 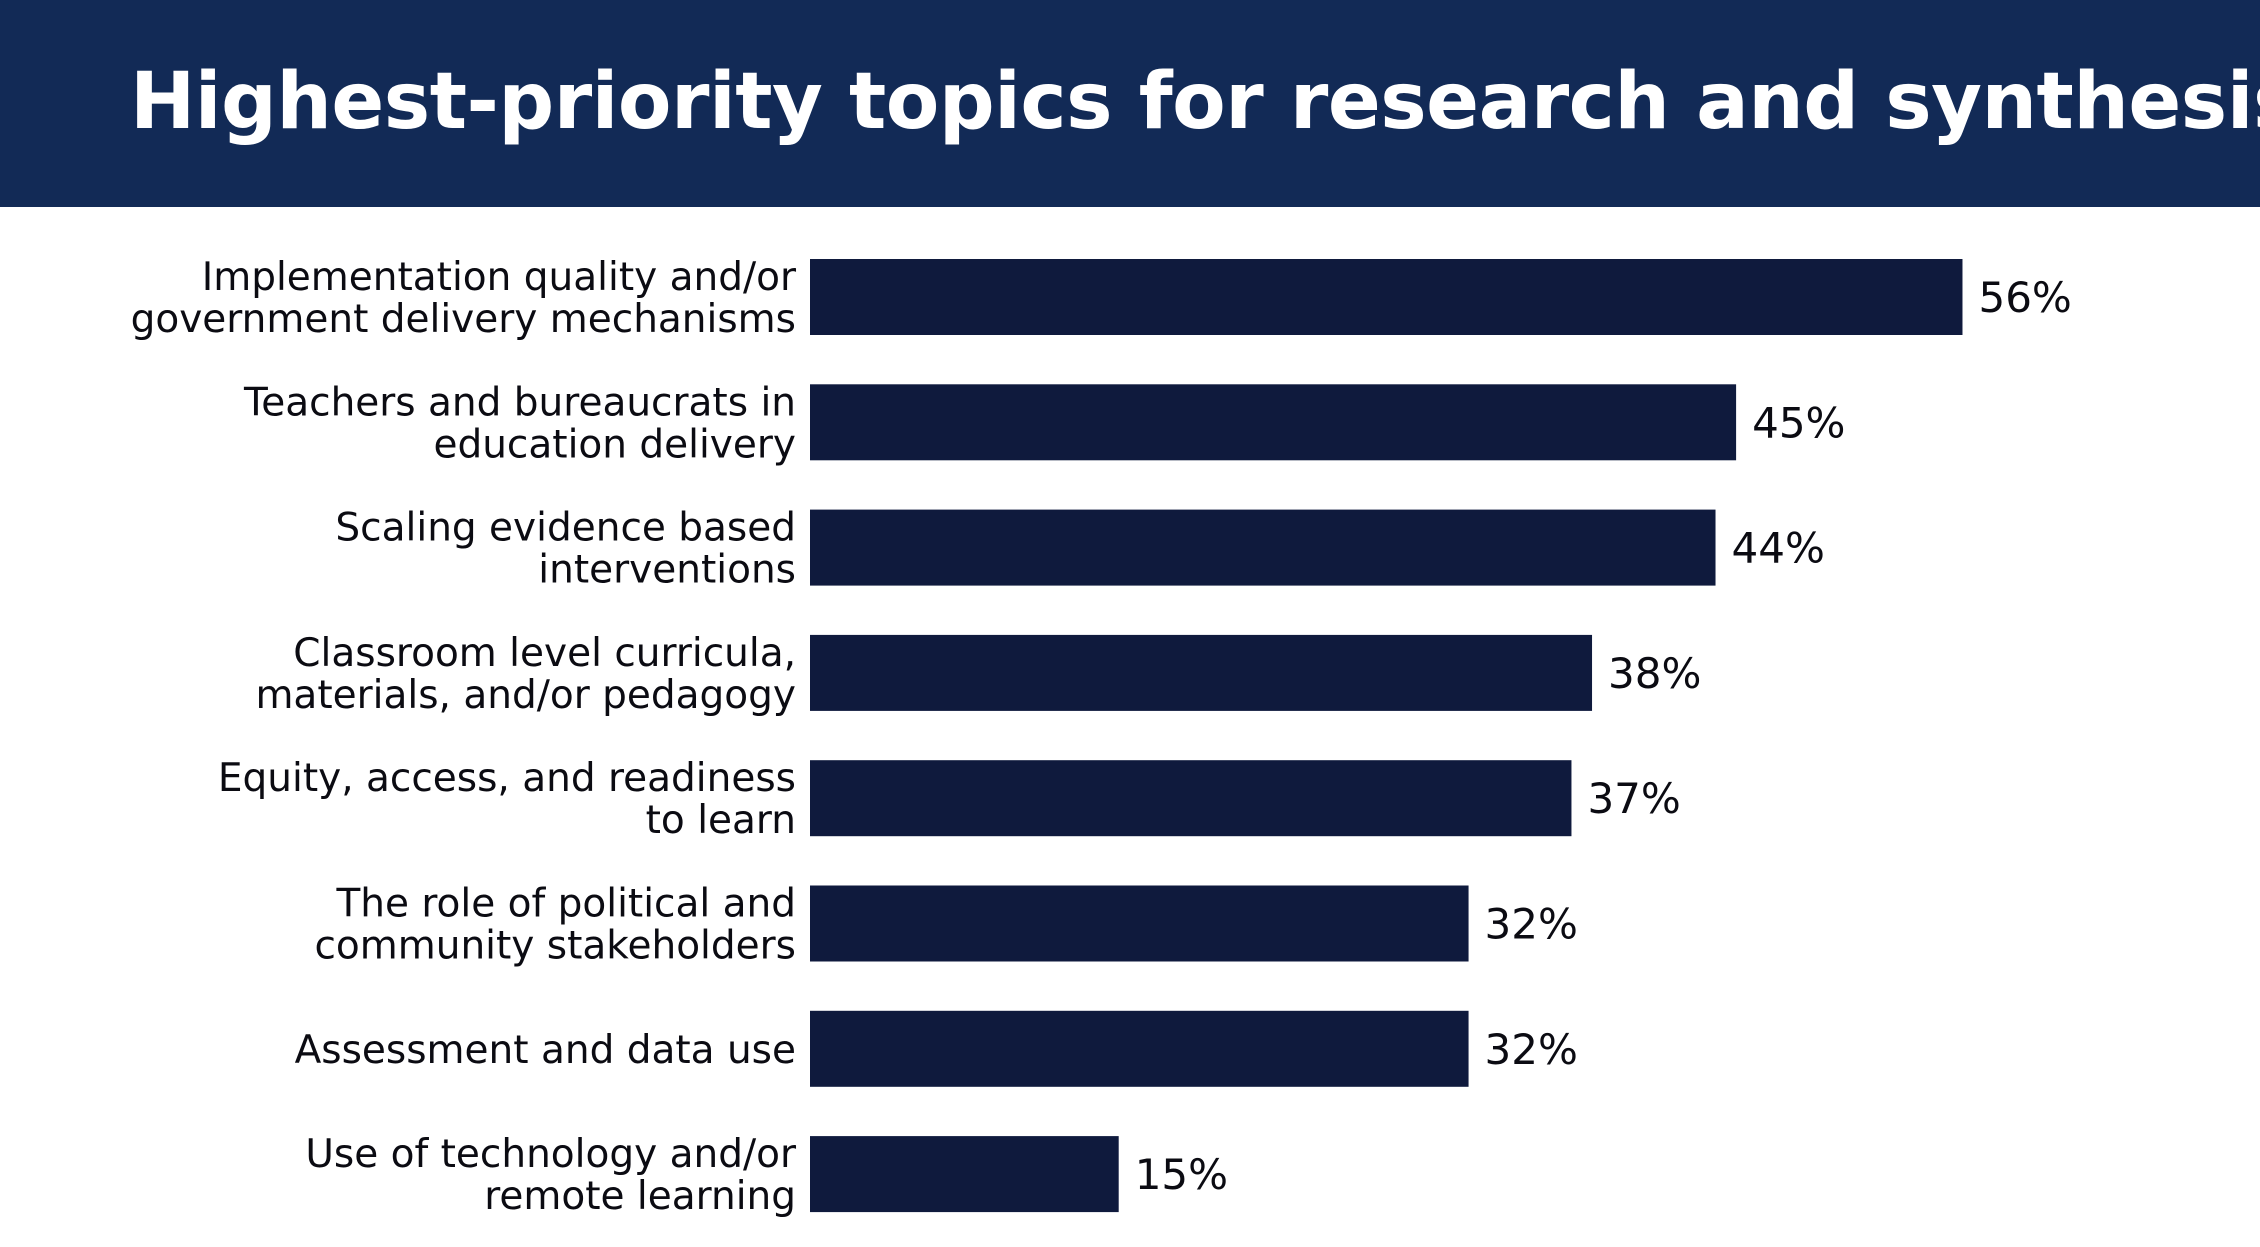 What do you see at coordinates (525, 695) in the screenshot?
I see `category-label-line: materials, and/or pedagogy` at bounding box center [525, 695].